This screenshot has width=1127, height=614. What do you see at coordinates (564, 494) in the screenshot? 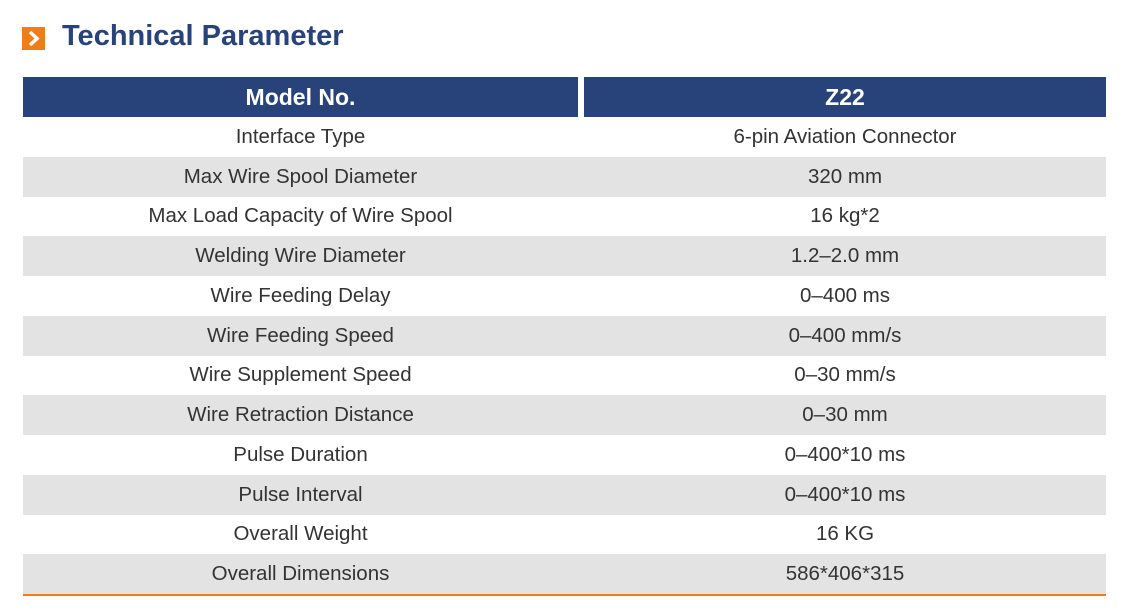
I see `table-row: Pulse Interval 0–400*10 ms` at bounding box center [564, 494].